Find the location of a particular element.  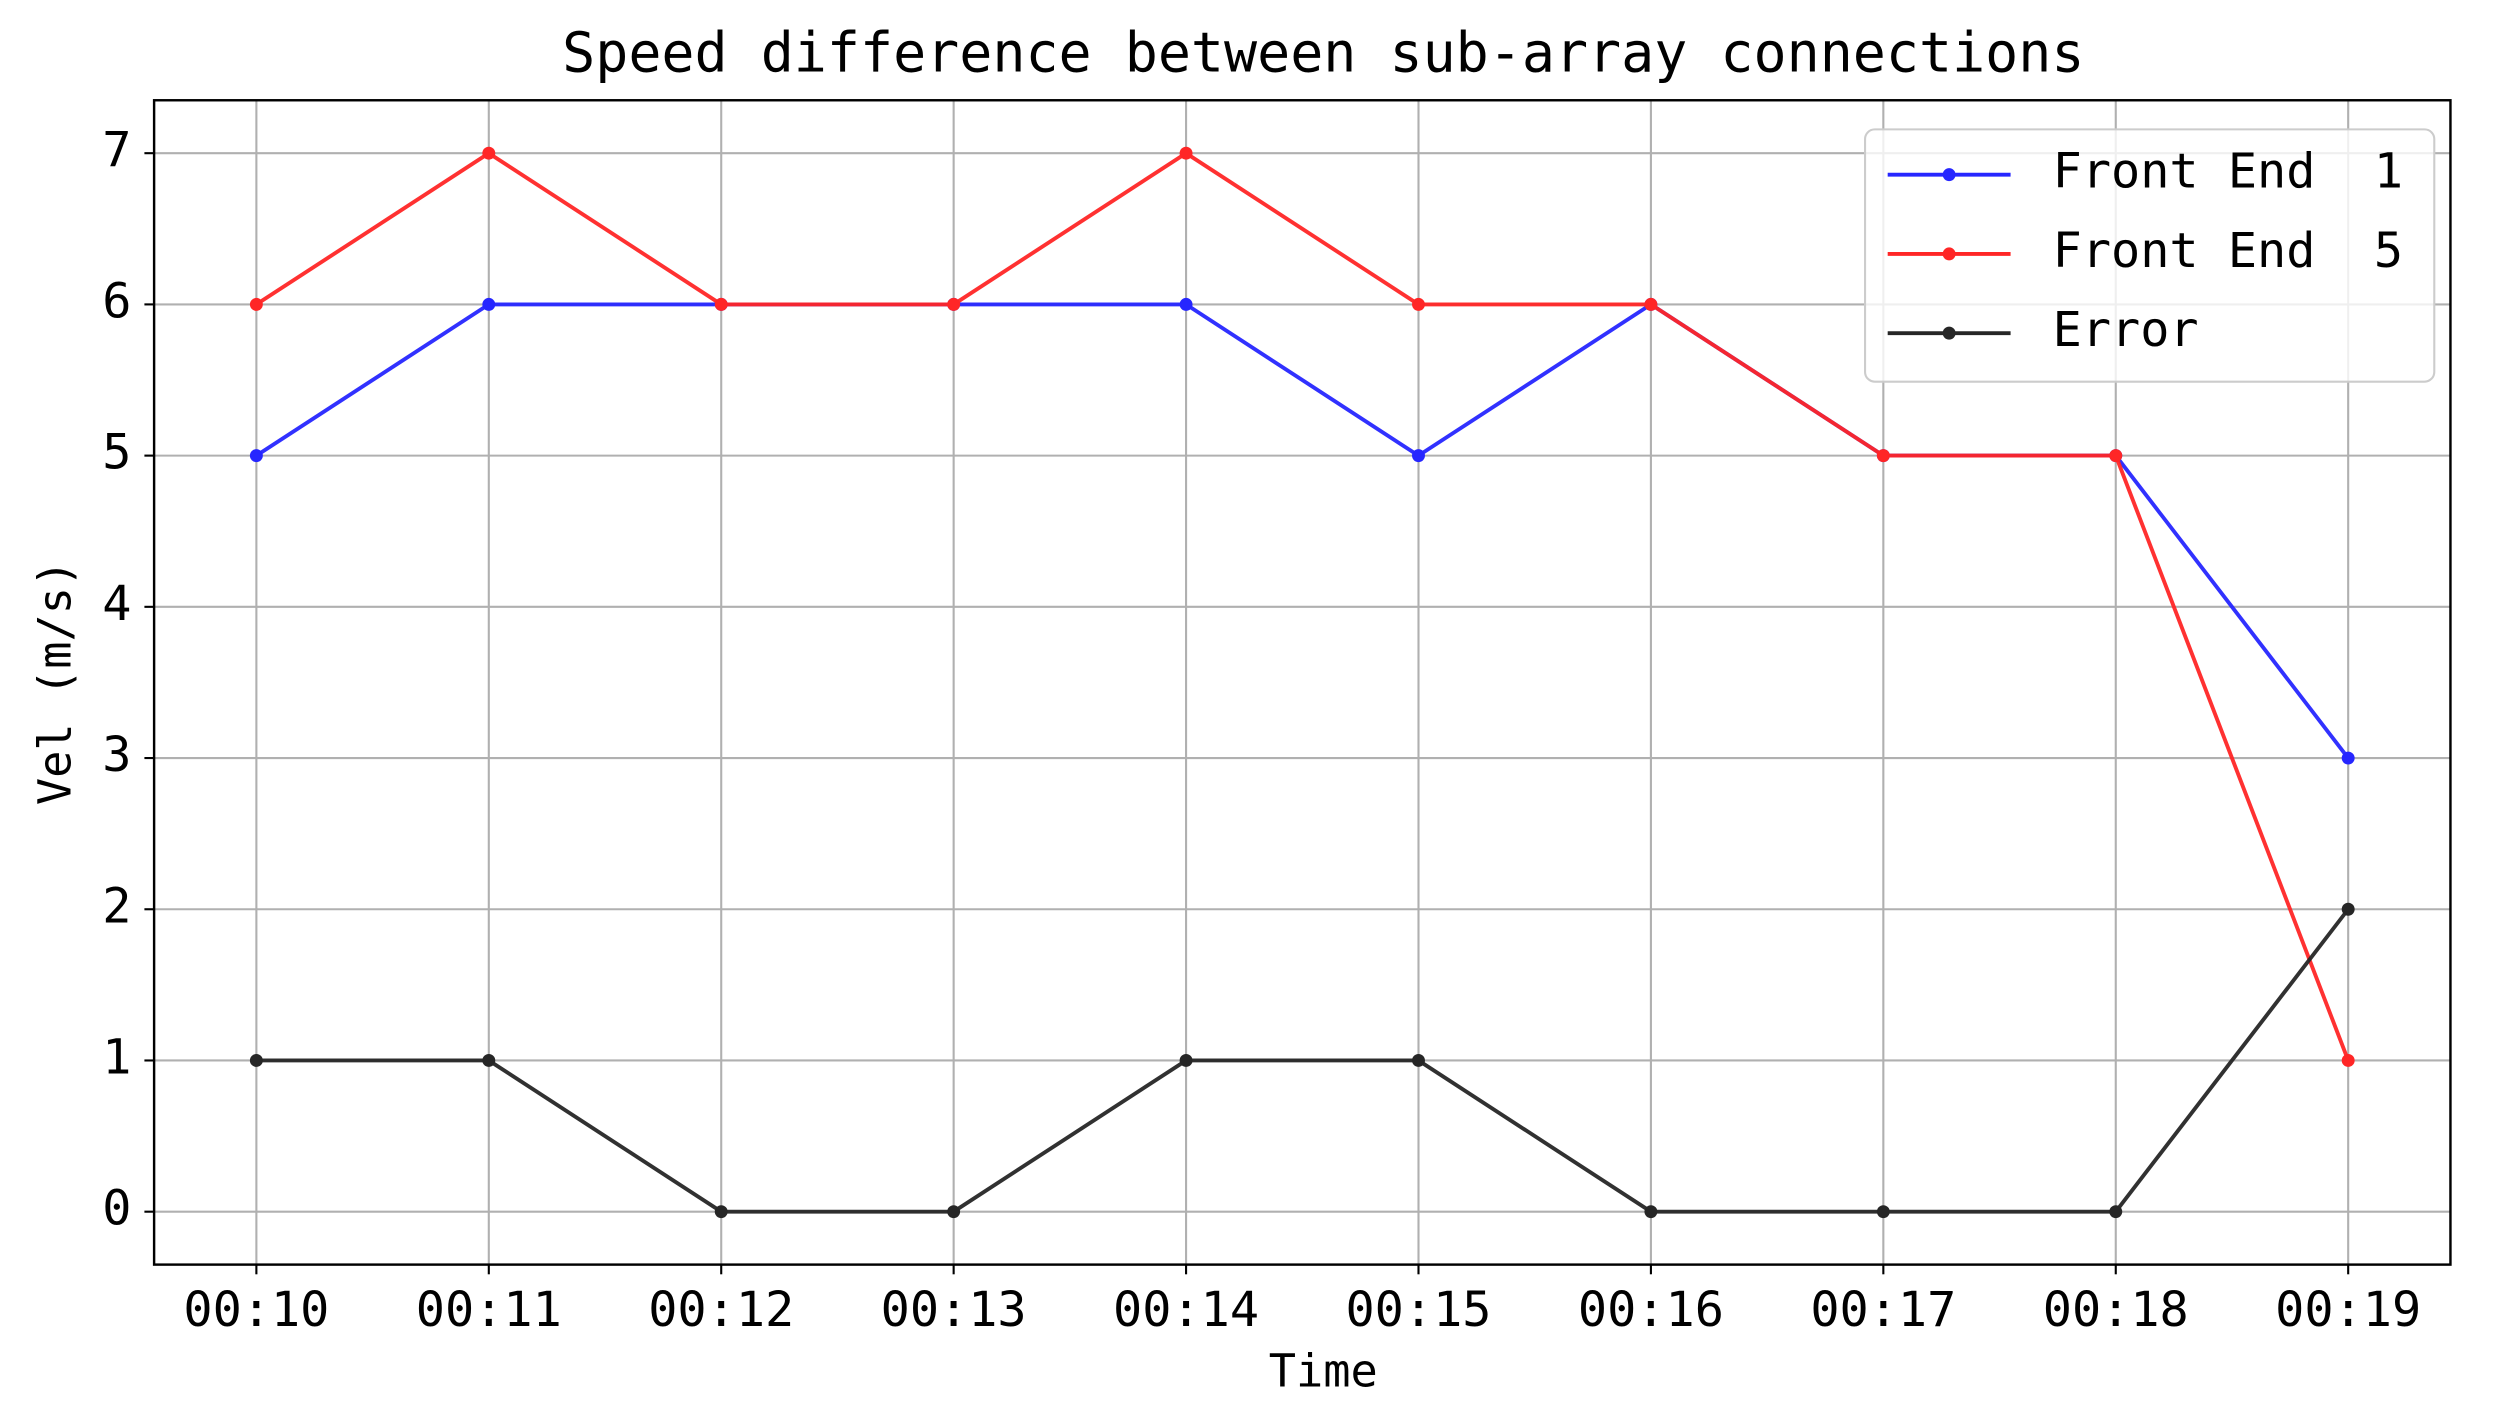

x-axis-label: Time is located at coordinates (1323, 1371).